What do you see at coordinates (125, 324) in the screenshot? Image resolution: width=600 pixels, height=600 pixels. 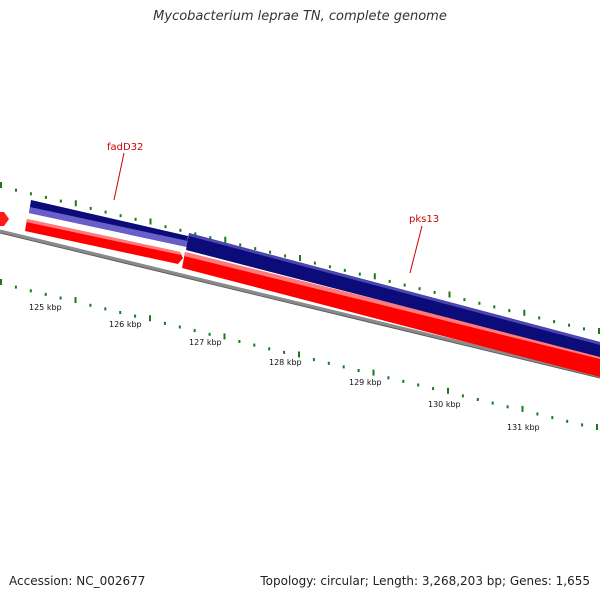 I see `tick-label-126: 126 kbp` at bounding box center [125, 324].